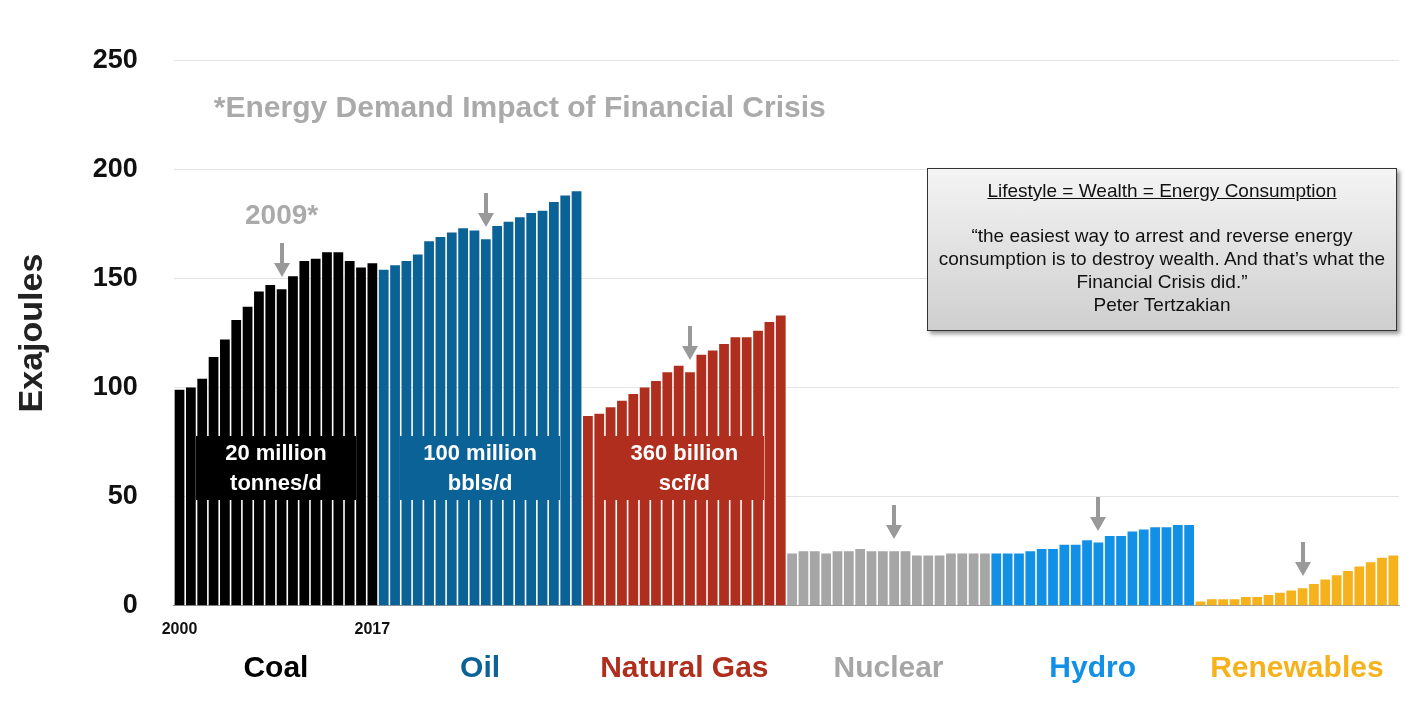 This screenshot has width=1427, height=708. Describe the element at coordinates (480, 666) in the screenshot. I see `series-label: Oil` at that location.